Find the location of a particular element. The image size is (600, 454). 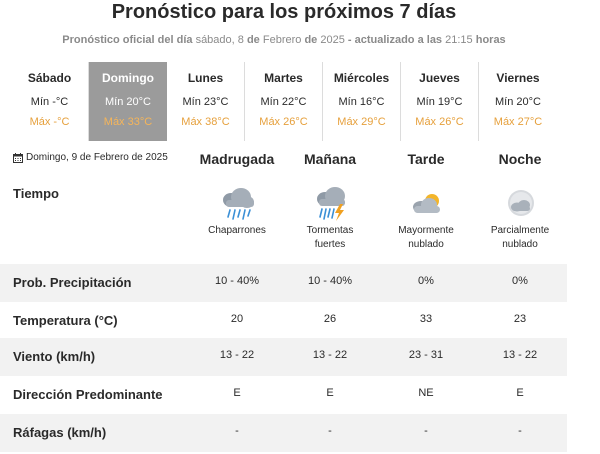

selected-date-label: Domingo, 9 de Febrero de 2025 is located at coordinates (97, 157).